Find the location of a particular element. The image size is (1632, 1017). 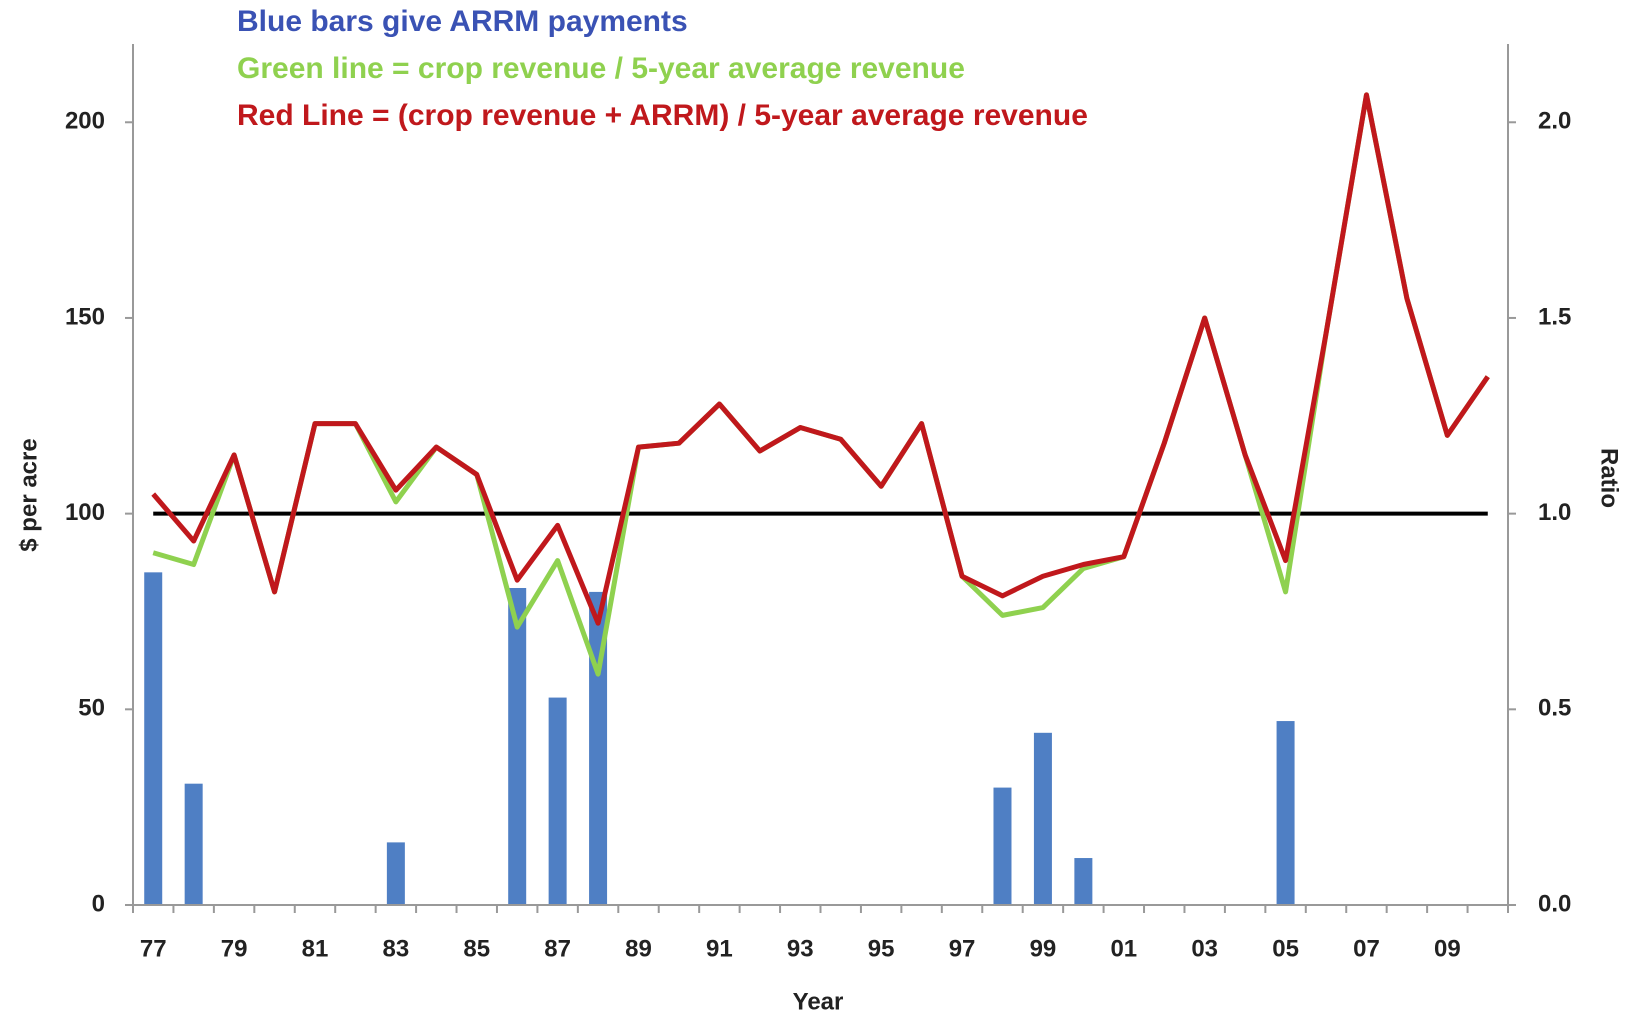

x-tick-label: 97 is located at coordinates (962, 948).